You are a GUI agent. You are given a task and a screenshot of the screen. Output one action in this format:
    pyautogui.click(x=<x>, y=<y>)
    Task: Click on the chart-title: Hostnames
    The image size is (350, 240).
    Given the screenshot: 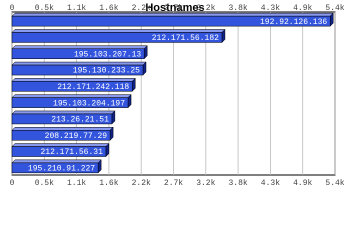 What is the action you would take?
    pyautogui.click(x=174, y=8)
    